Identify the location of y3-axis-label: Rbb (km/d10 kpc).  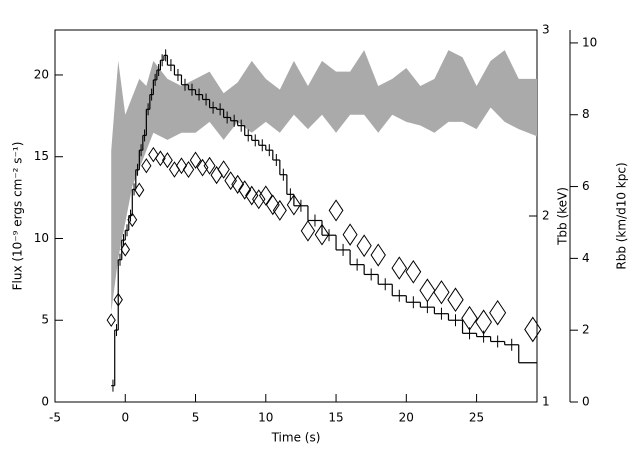
(622, 215).